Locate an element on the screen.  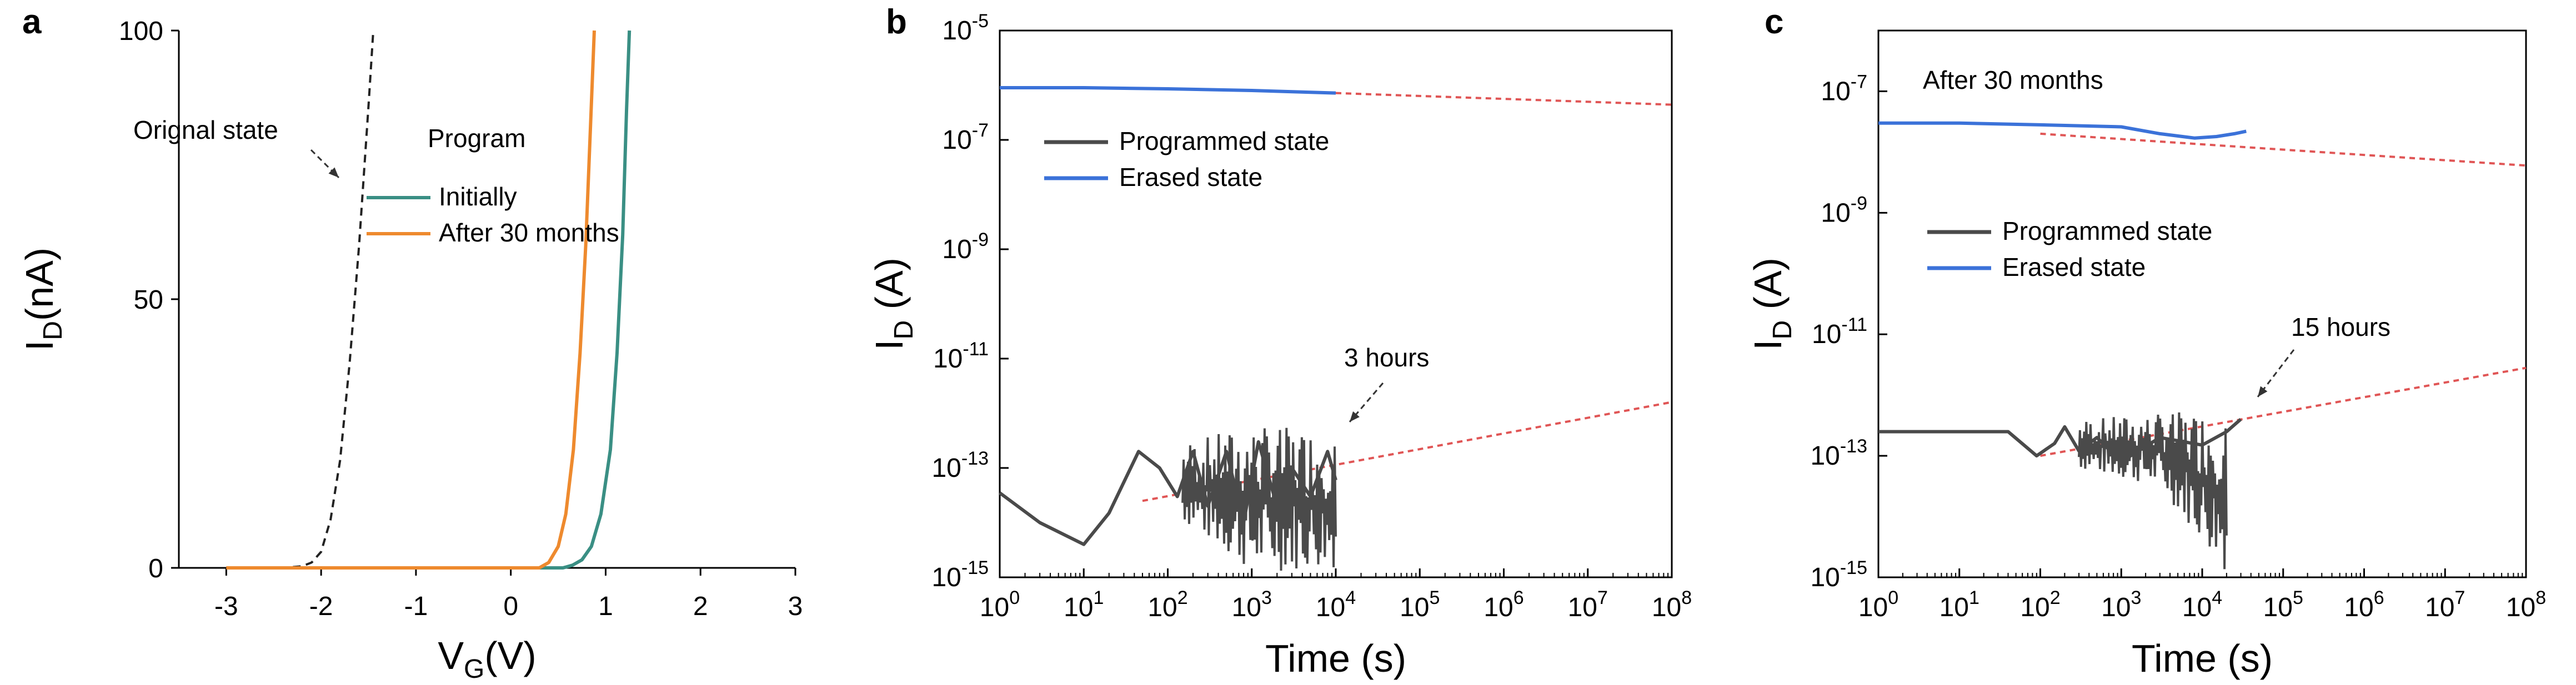
x-tick-label: 1 is located at coordinates (605, 606).